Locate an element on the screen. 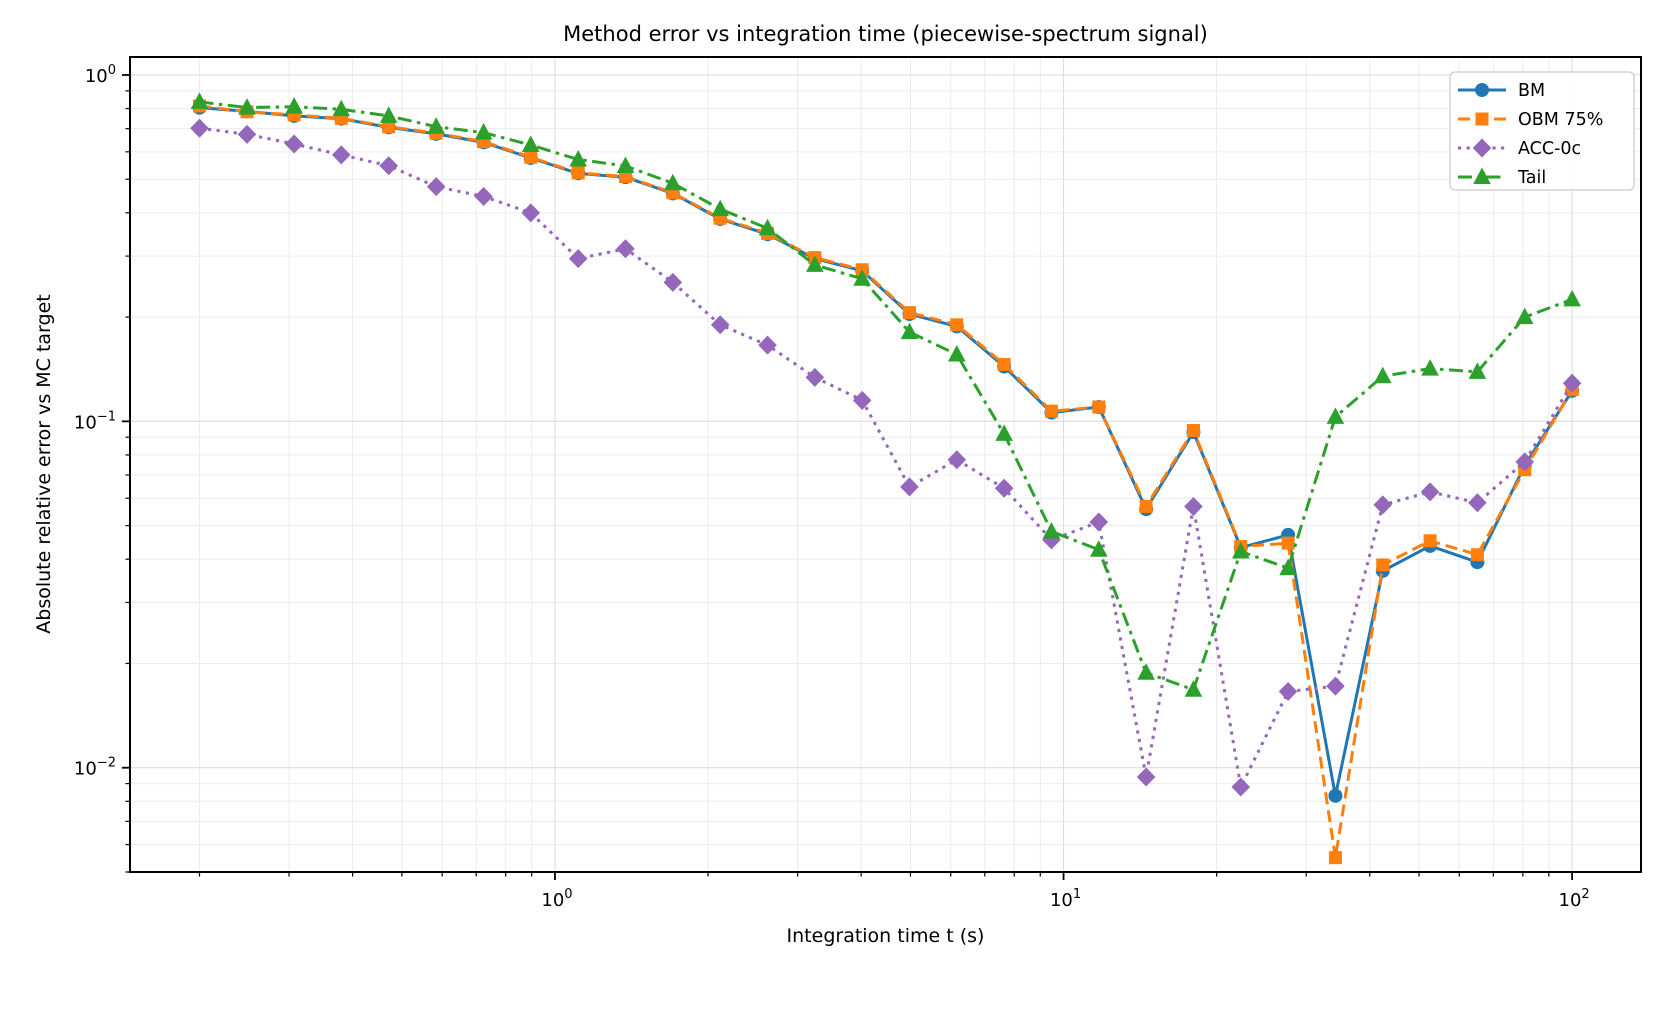 The height and width of the screenshot is (1020, 1666). legend-label: OBM 75% is located at coordinates (1560, 120).